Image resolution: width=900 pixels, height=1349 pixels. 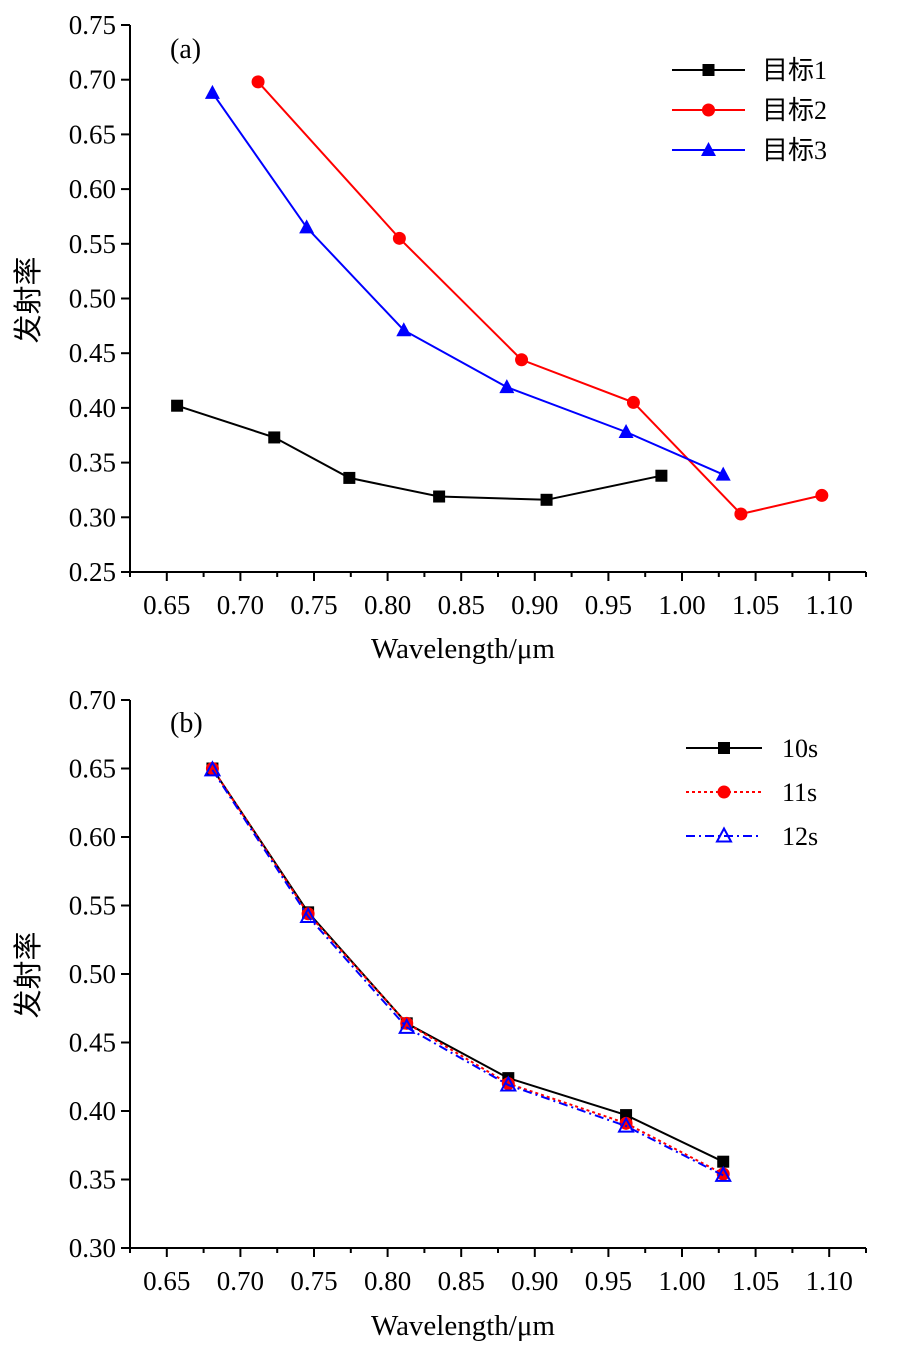 What do you see at coordinates (752, 792) in the screenshot?
I see `legend: 10s 11s 12s` at bounding box center [752, 792].